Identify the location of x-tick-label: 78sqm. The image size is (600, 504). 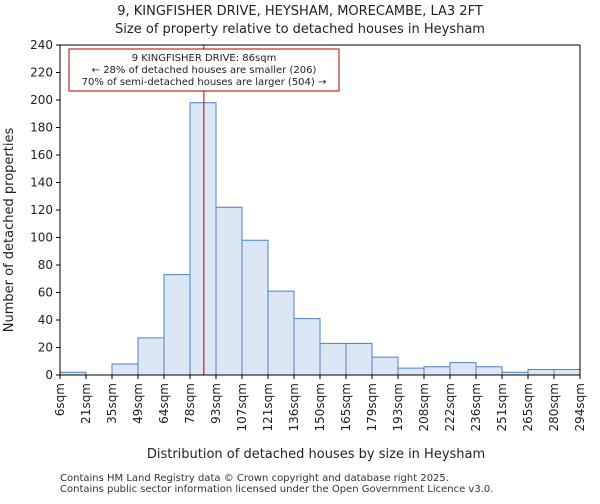
(190, 403).